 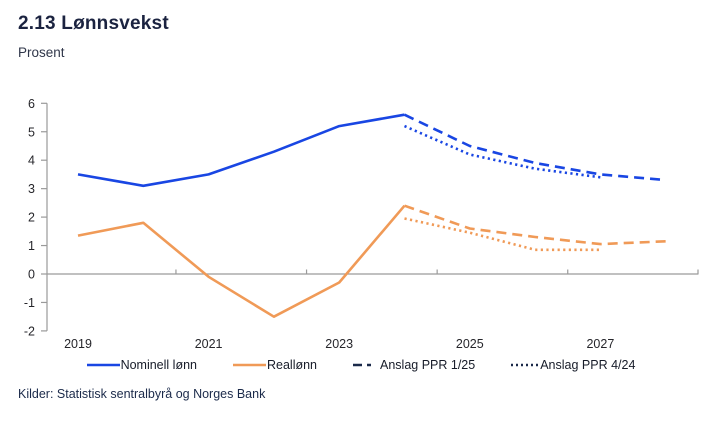 What do you see at coordinates (78, 344) in the screenshot?
I see `x-tick-label: 2019` at bounding box center [78, 344].